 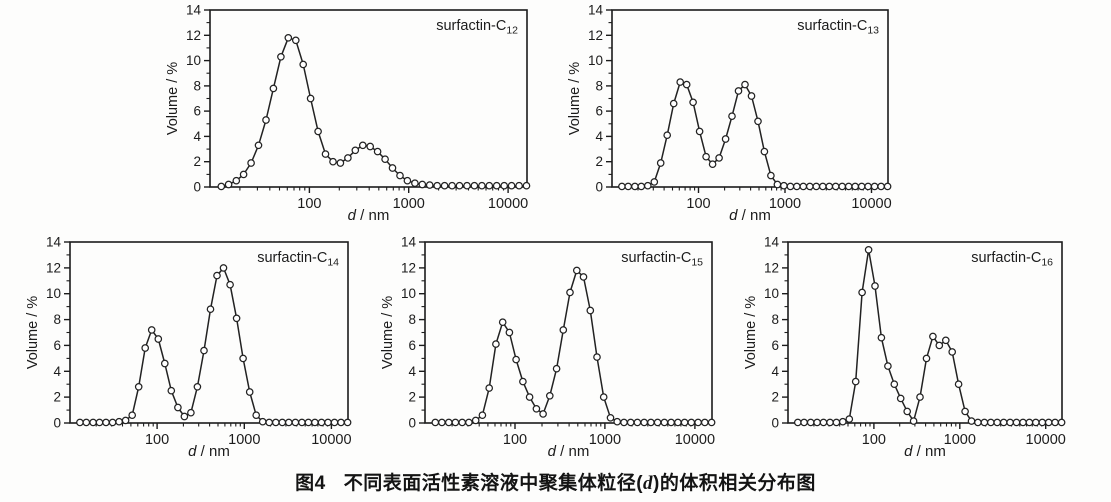 What do you see at coordinates (569, 451) in the screenshot?
I see `x-axis-label: d / nm` at bounding box center [569, 451].